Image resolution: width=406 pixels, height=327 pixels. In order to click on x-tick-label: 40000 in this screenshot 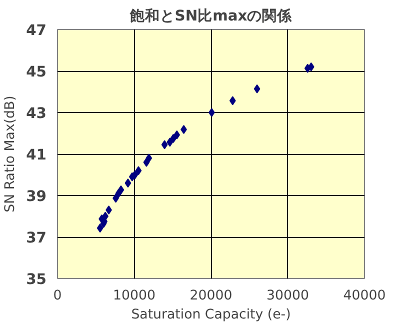, I will do `click(364, 296)`.